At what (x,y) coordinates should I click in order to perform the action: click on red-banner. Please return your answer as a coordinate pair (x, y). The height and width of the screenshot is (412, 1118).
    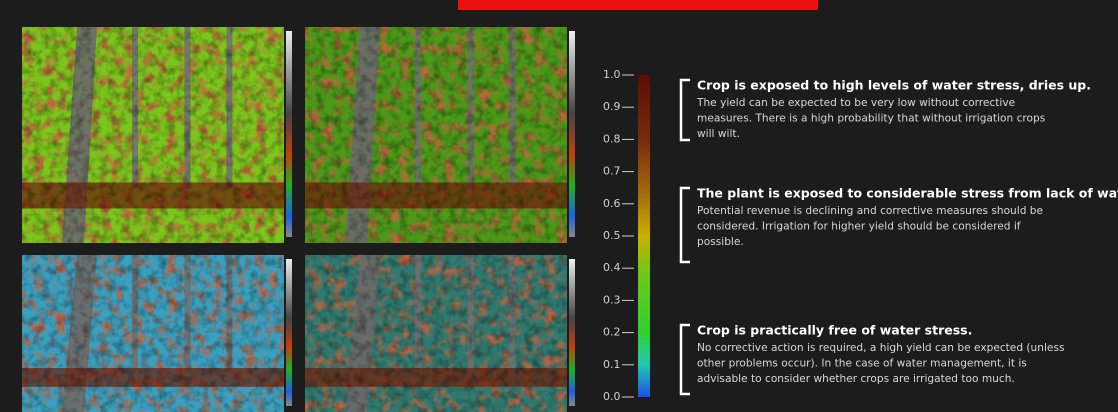
    Looking at the image, I should click on (638, 5).